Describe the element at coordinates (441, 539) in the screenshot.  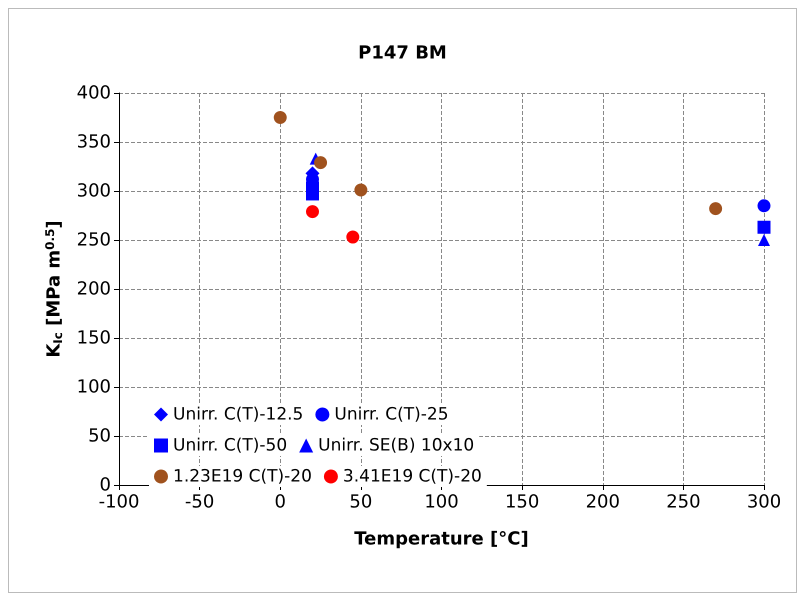
I see `x-axis-title: Temperature [°C]` at that location.